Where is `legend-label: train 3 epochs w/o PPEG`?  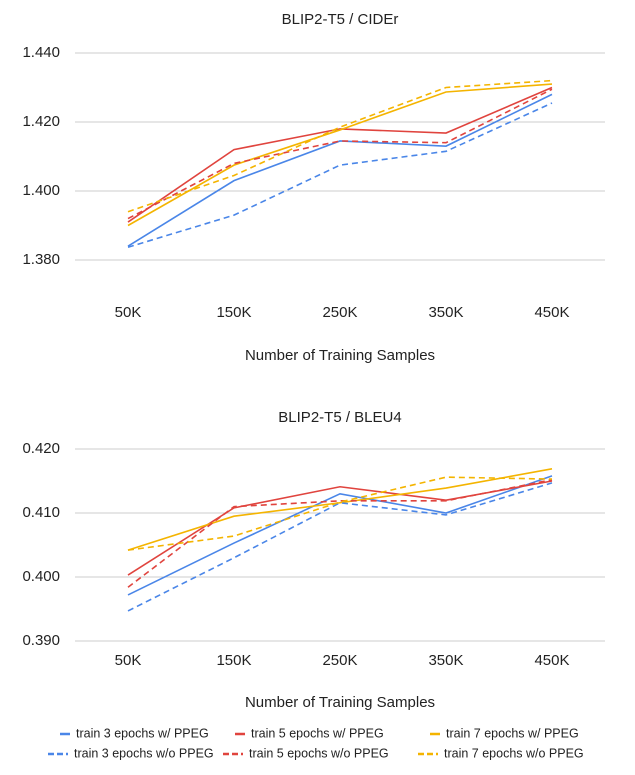
legend-label: train 3 epochs w/o PPEG is located at coordinates (144, 753).